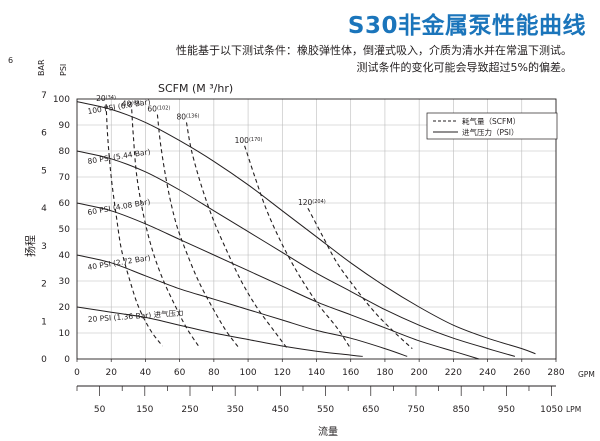 This screenshot has width=600, height=441. I want to click on lpm-tick-label: 850, so click(461, 410).